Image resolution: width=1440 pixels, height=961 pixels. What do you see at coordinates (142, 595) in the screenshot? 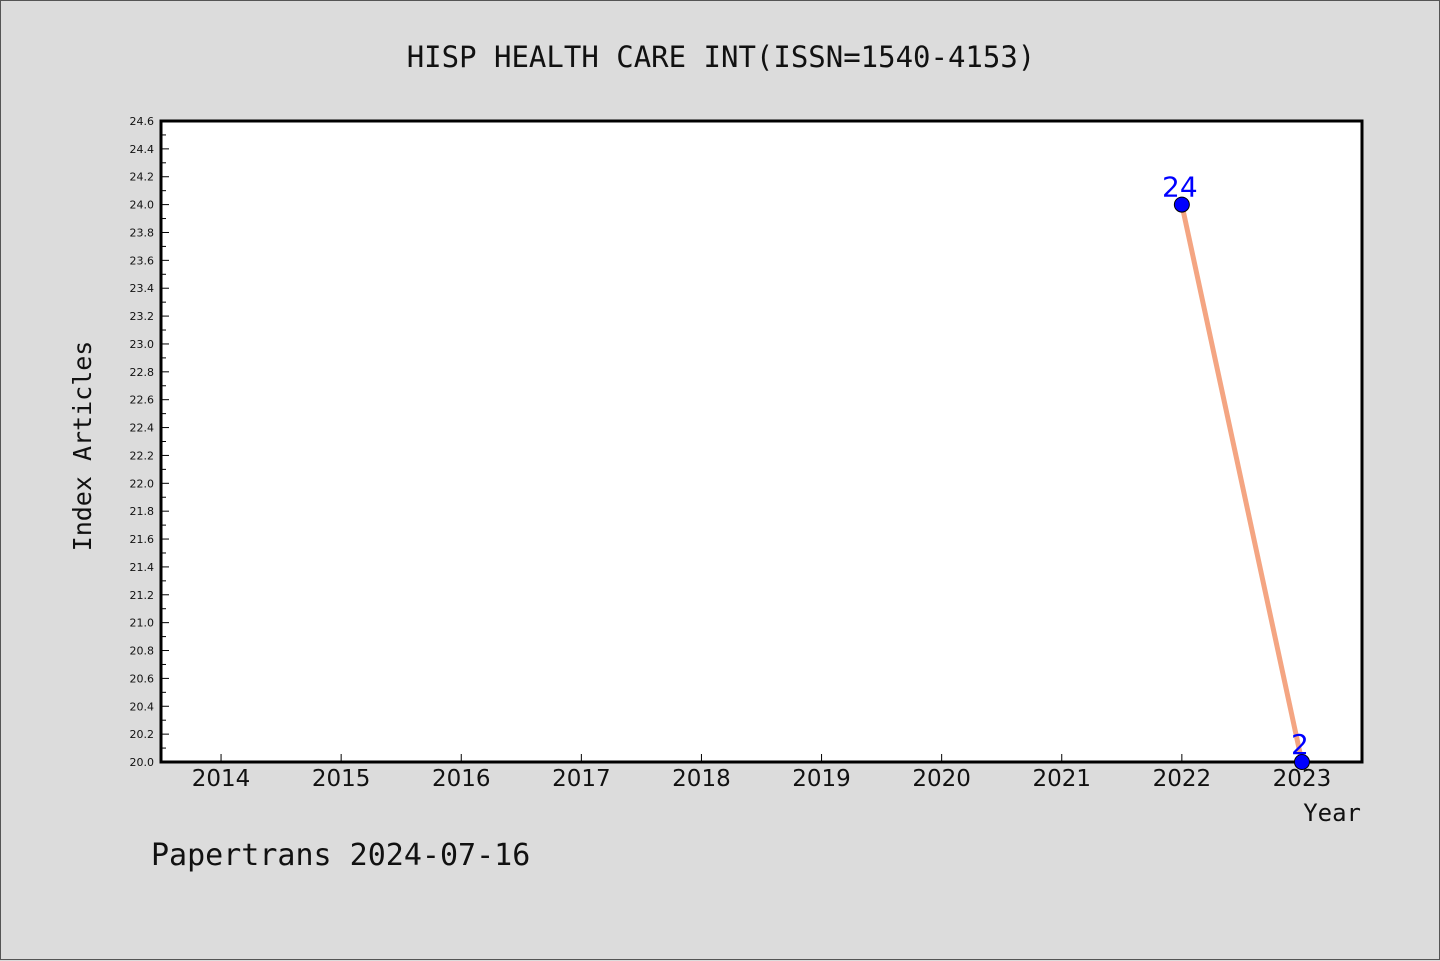
I see `y-tick-label: 21.2` at bounding box center [142, 595].